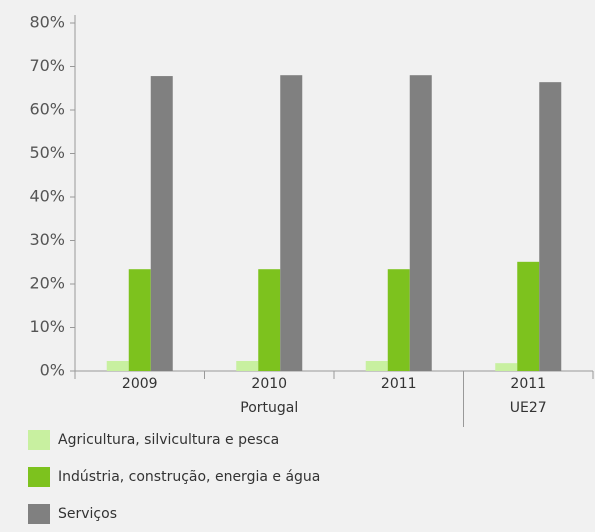 The height and width of the screenshot is (532, 595). Describe the element at coordinates (47, 109) in the screenshot. I see `y-tick-label: 60%` at that location.